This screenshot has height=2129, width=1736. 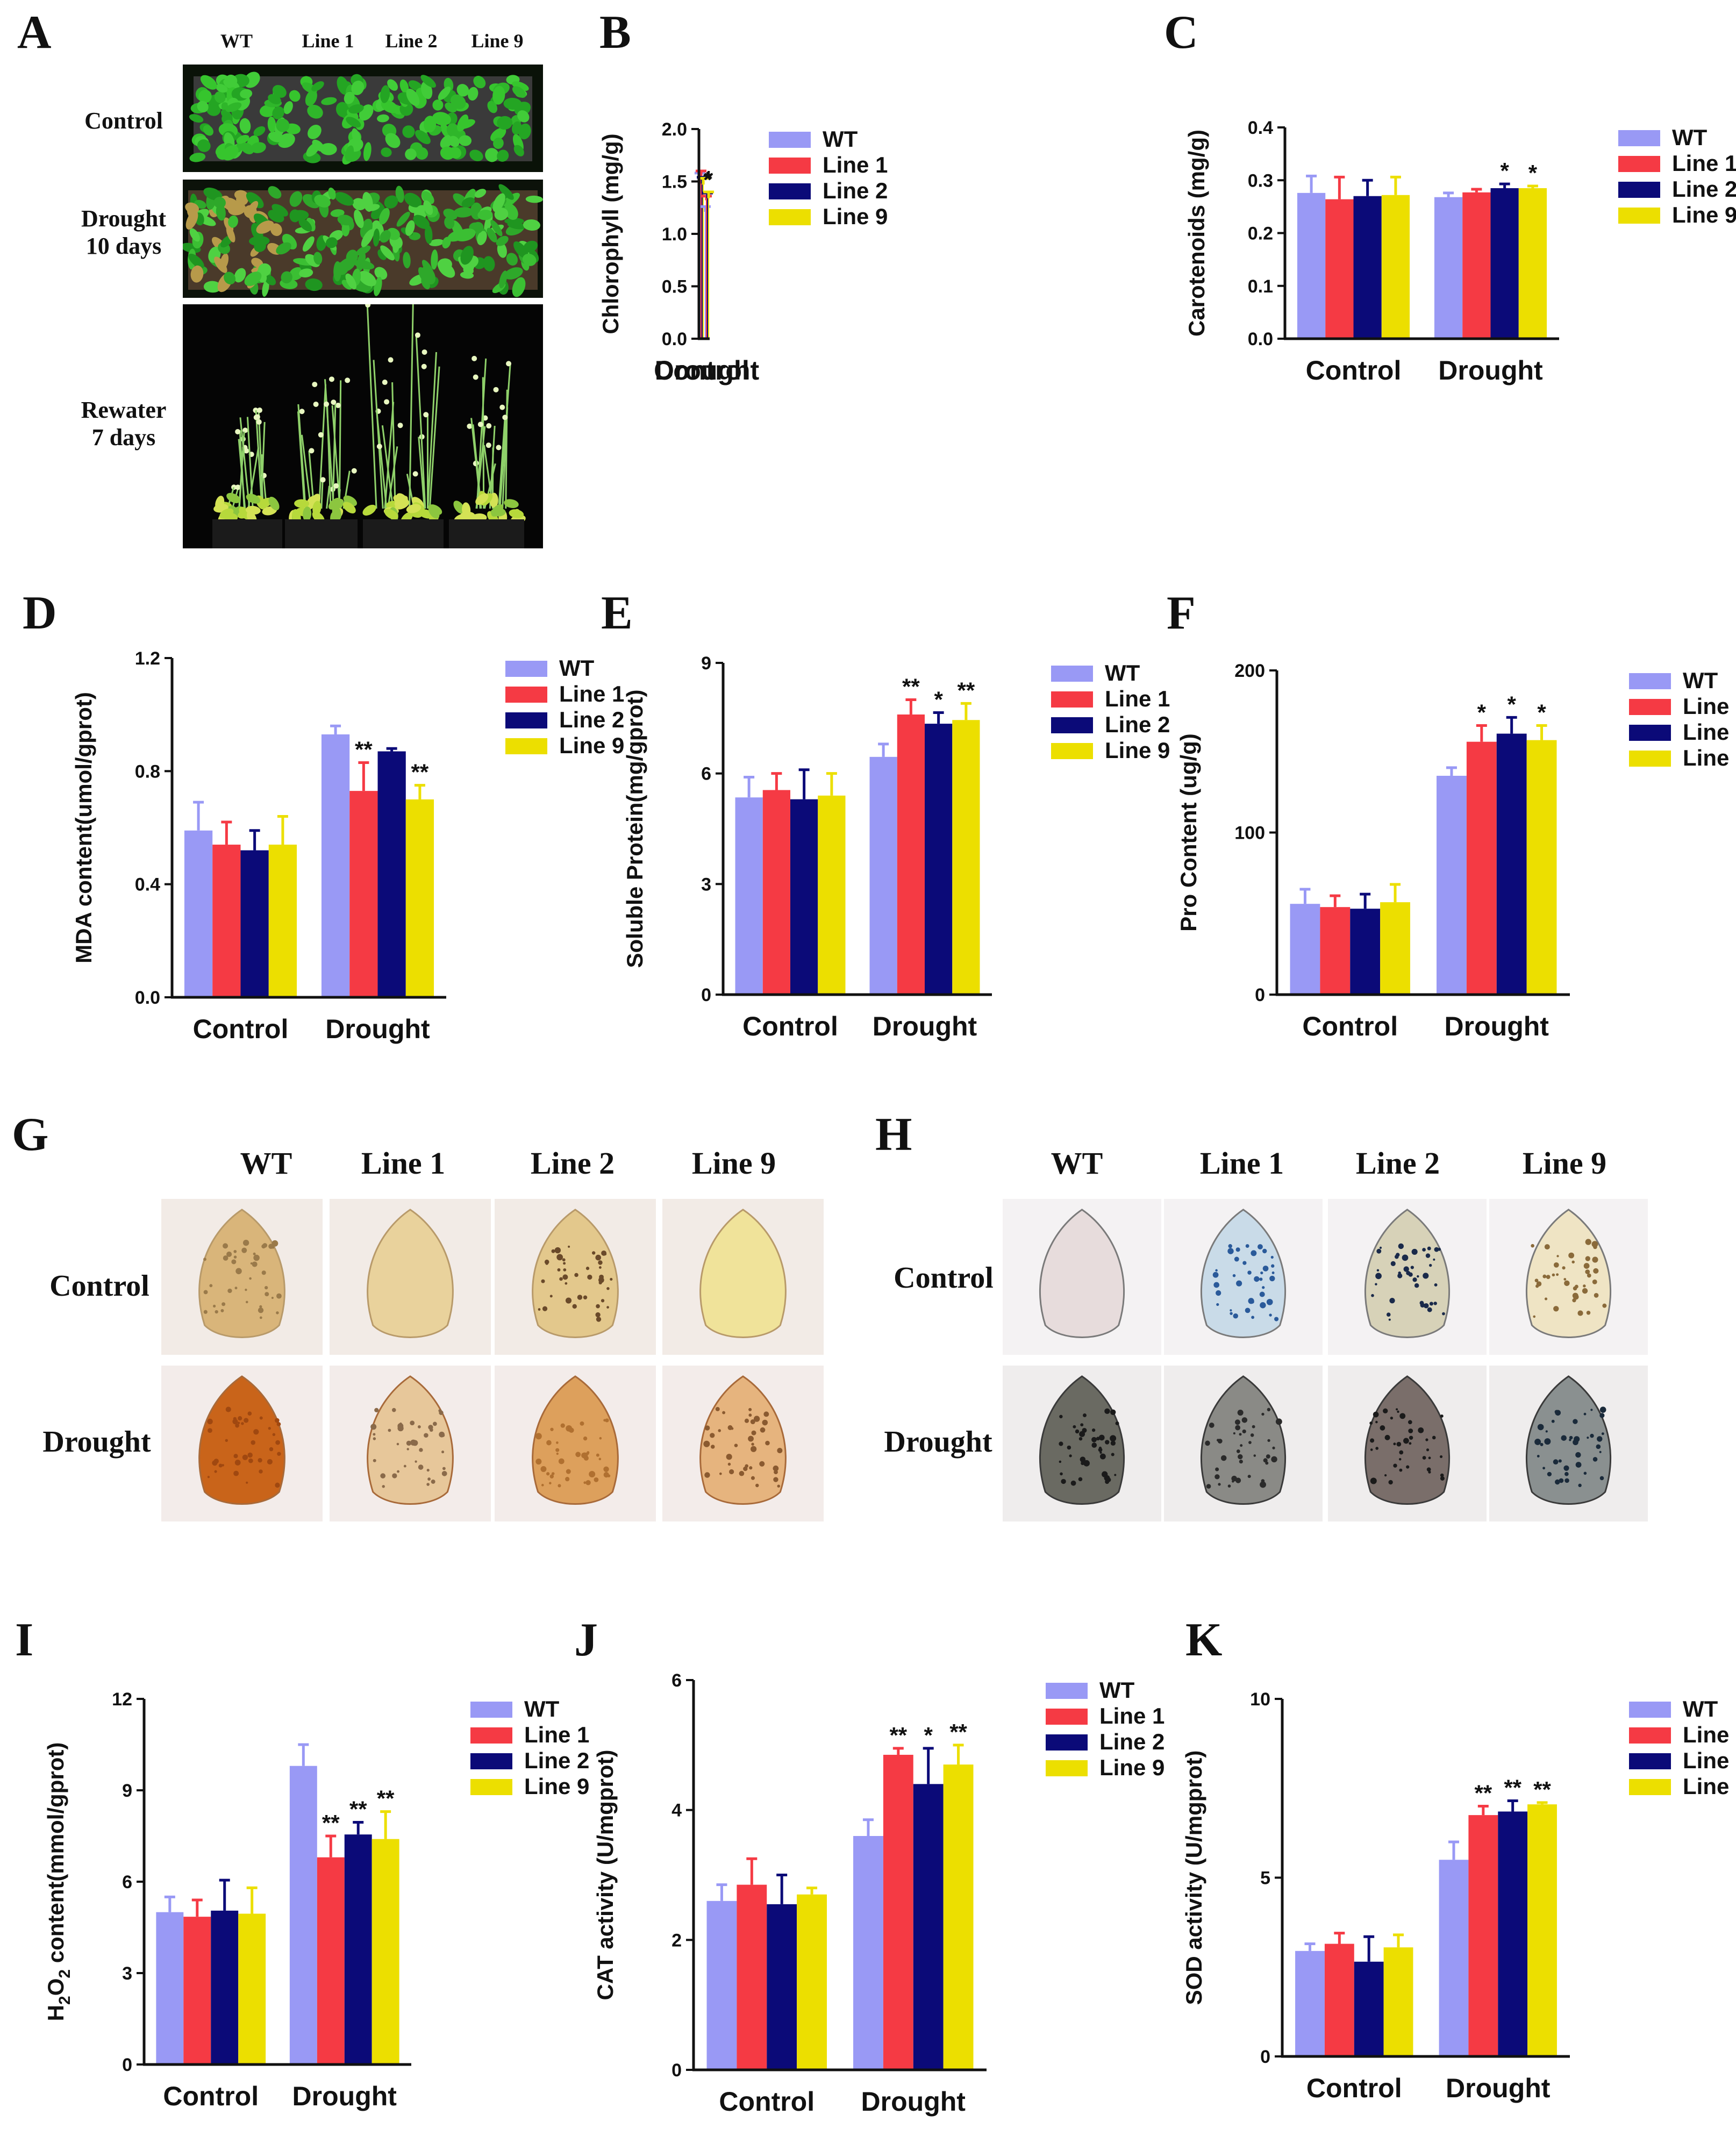 I want to click on nbt-control-cell, so click(x=1568, y=1277).